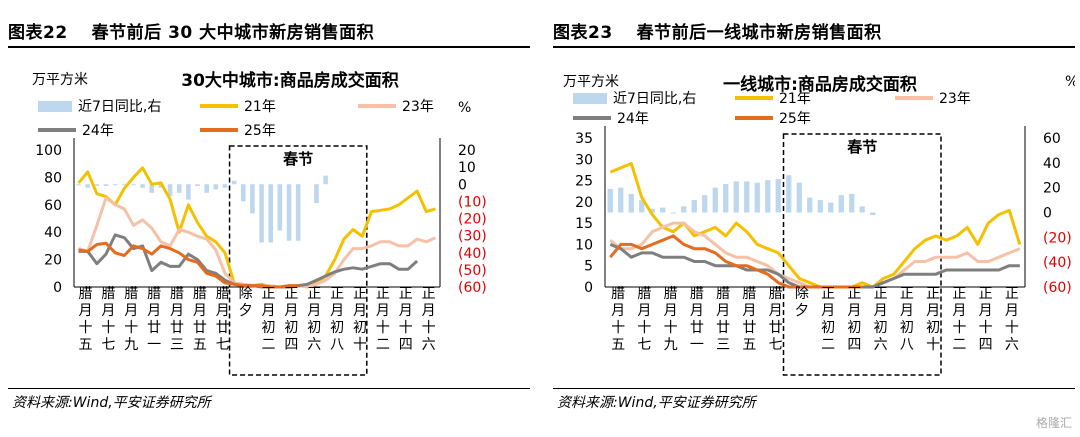 This screenshot has height=437, width=1080. I want to click on series-line, so click(814, 266).